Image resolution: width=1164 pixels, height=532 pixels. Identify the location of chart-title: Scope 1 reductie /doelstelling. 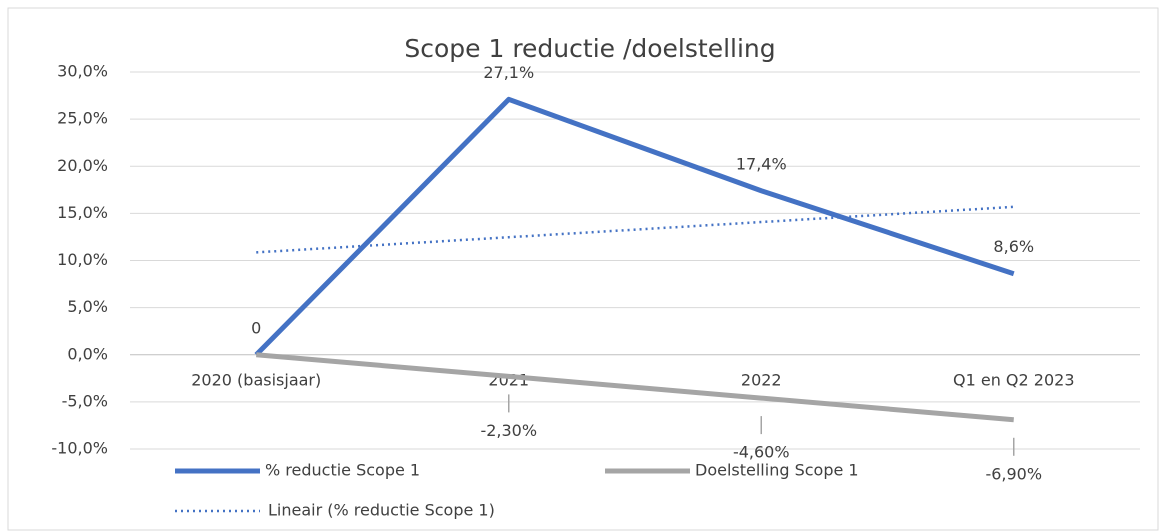
(589, 48).